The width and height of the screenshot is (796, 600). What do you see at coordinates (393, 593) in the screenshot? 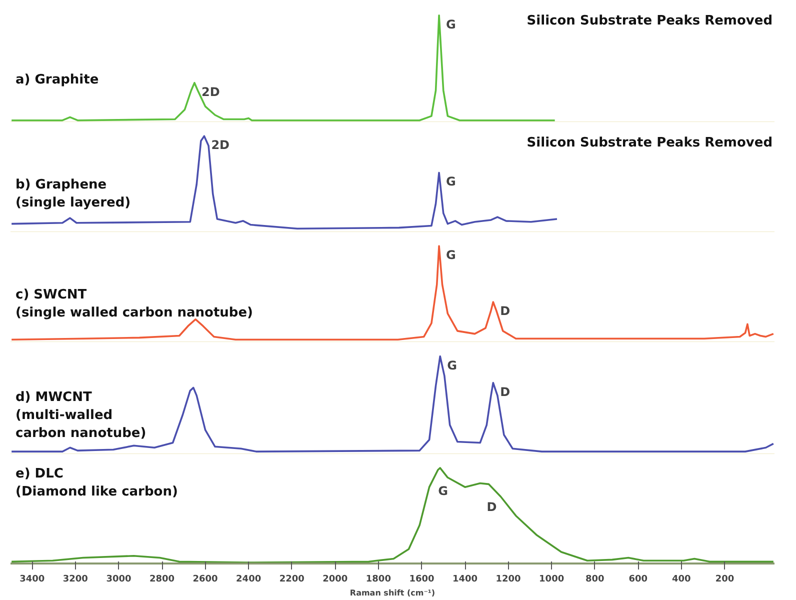
I see `x-axis-title: Raman shift (cm⁻¹)` at bounding box center [393, 593].